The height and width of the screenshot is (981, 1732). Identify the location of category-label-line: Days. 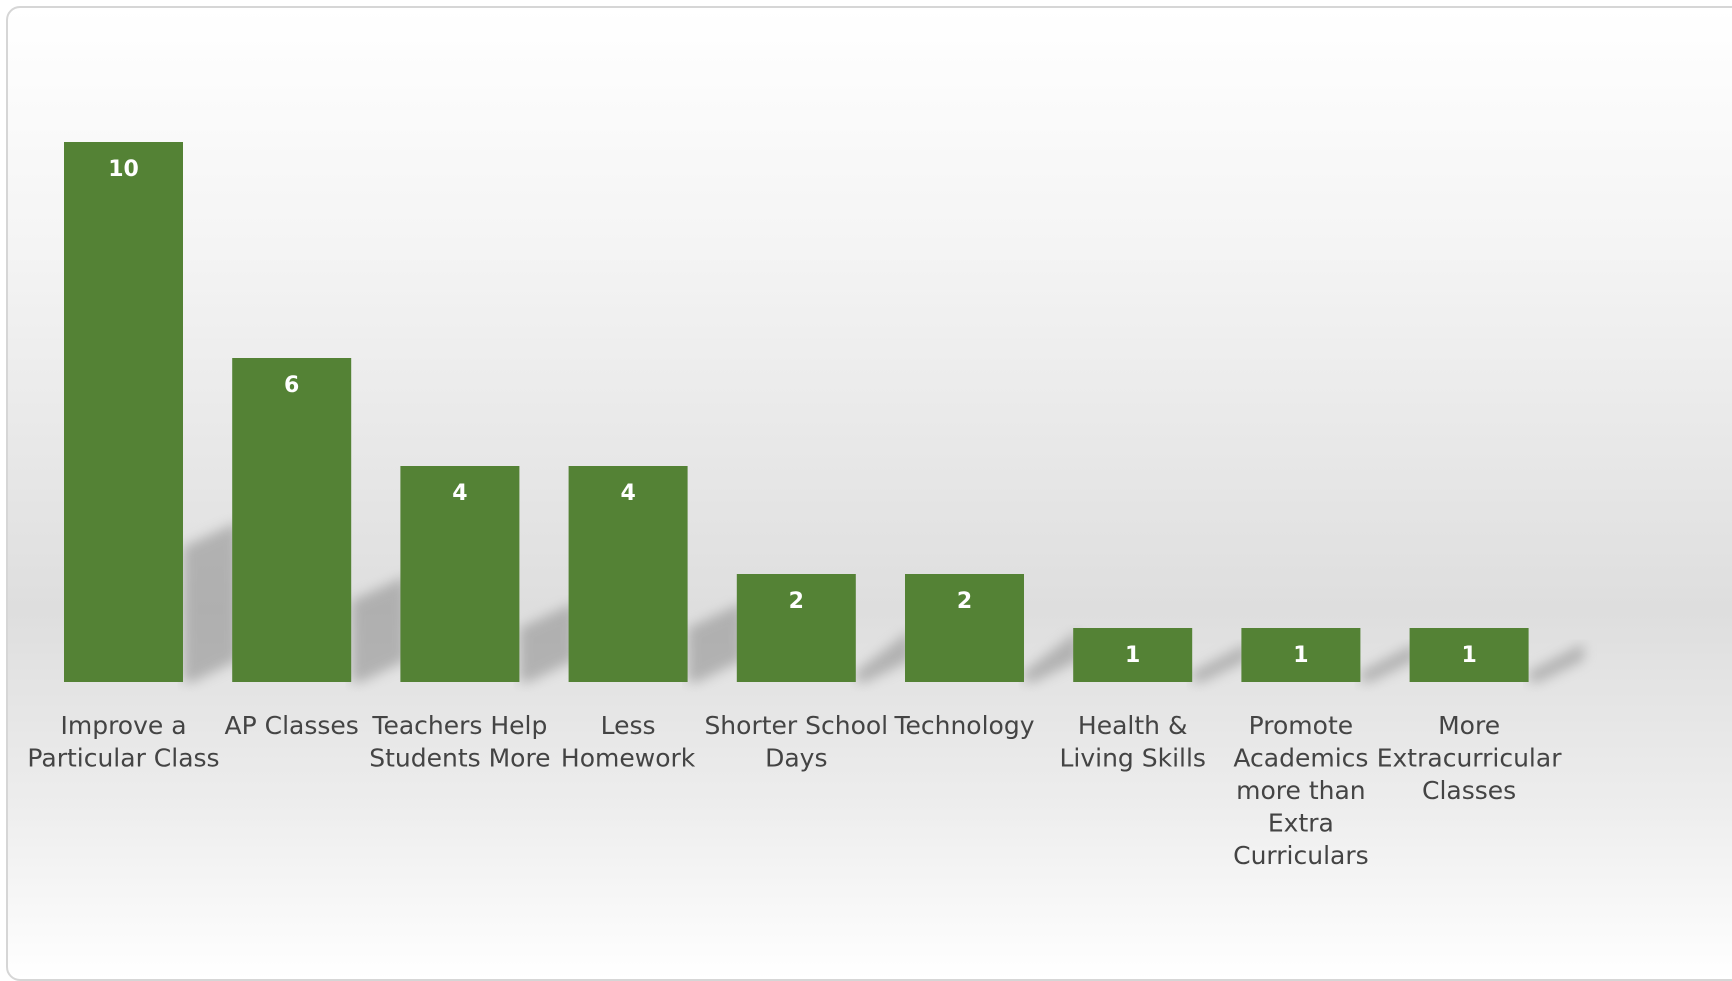
(796, 758).